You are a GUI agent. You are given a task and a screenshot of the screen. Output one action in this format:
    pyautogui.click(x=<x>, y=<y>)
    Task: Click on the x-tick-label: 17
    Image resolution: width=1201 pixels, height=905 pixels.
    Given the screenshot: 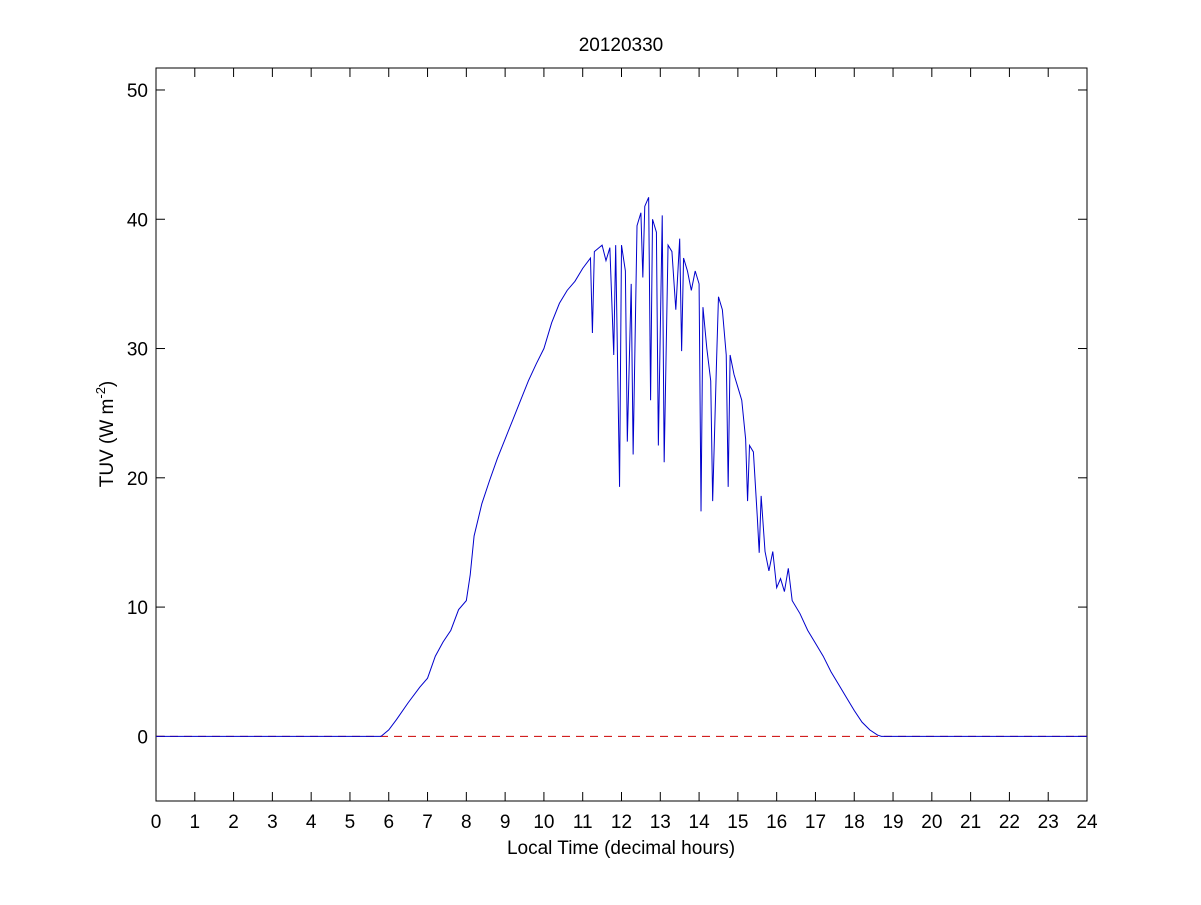 What is the action you would take?
    pyautogui.click(x=815, y=822)
    